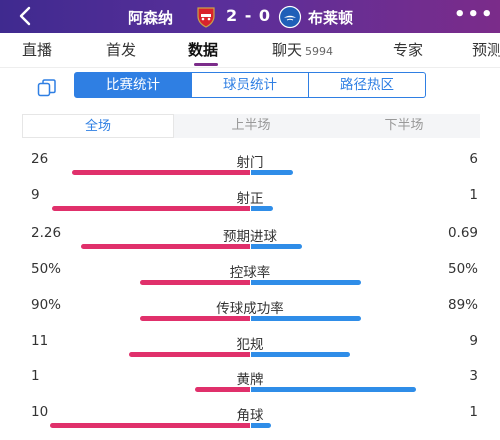 The image size is (500, 440). Describe the element at coordinates (473, 341) in the screenshot. I see `away-value: 9` at that location.